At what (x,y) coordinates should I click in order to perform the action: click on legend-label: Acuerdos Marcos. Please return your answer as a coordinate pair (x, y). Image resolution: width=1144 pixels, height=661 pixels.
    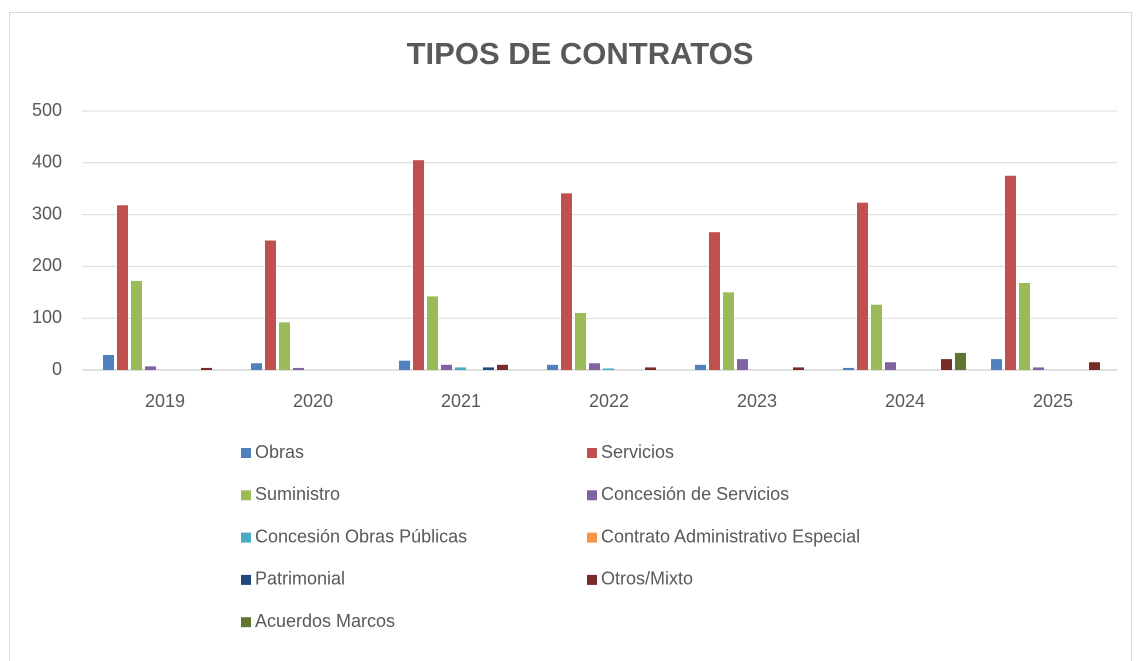
    Looking at the image, I should click on (325, 621).